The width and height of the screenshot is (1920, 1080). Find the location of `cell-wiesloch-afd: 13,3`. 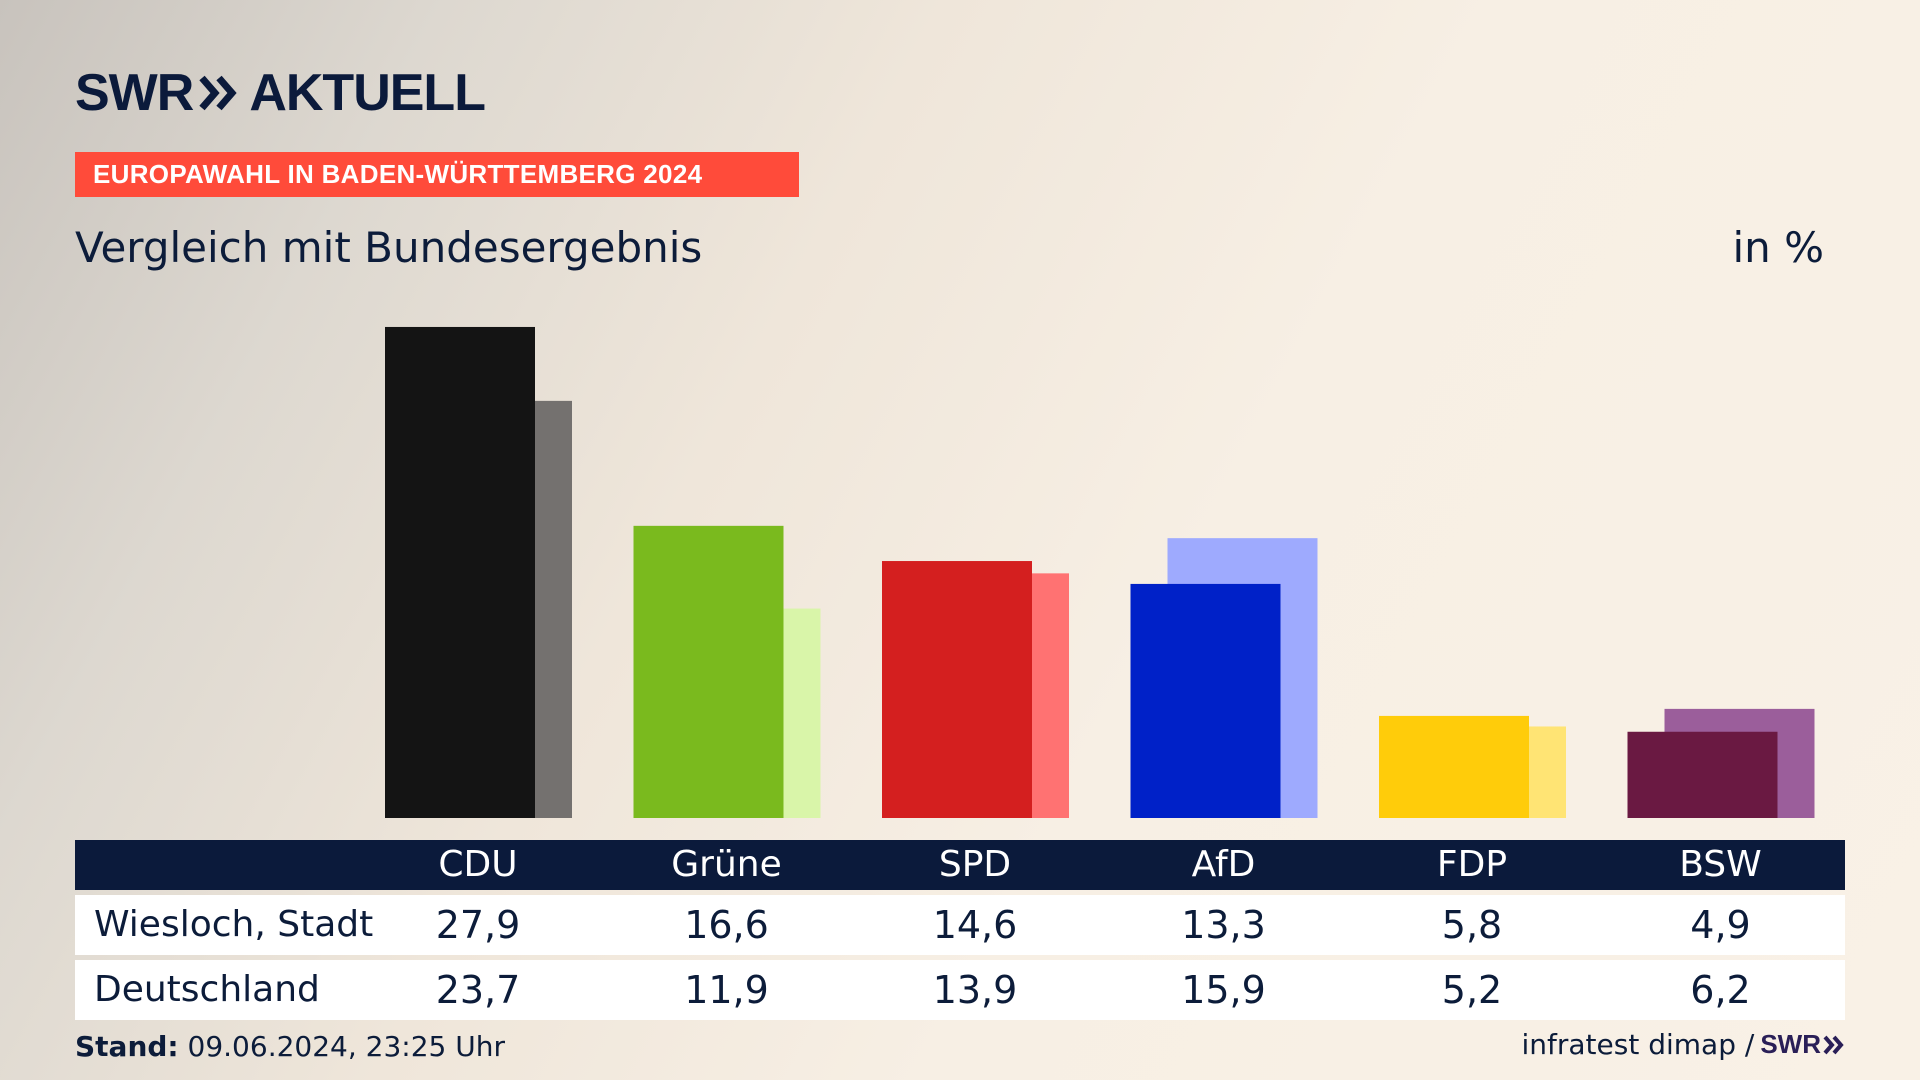

cell-wiesloch-afd: 13,3 is located at coordinates (1223, 925).